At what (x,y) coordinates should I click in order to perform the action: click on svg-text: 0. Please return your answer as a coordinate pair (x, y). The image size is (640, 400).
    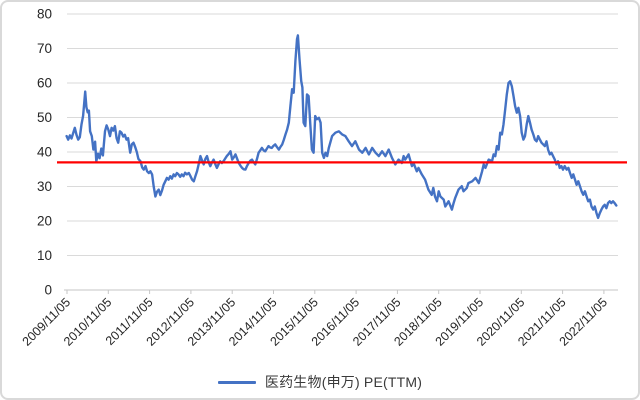
    Looking at the image, I should click on (48, 290).